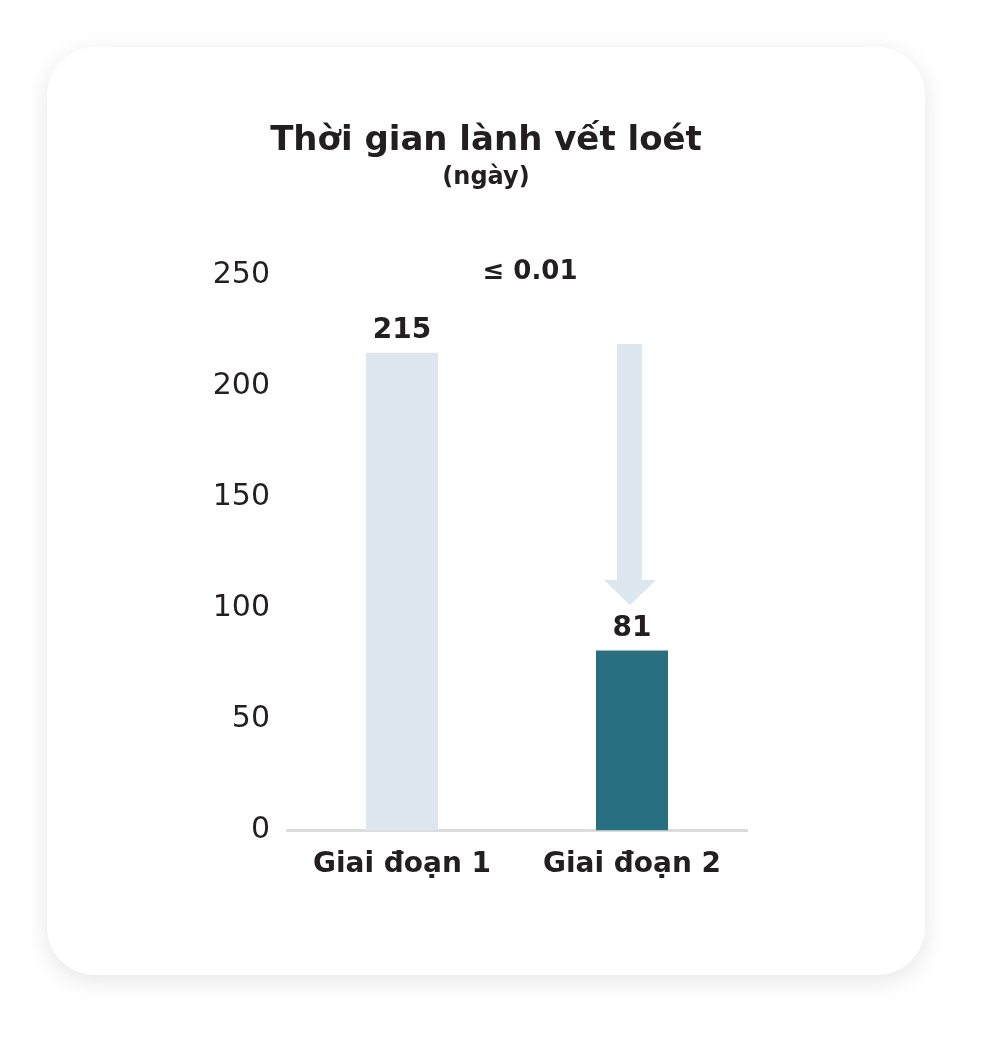 The image size is (1000, 1051). Describe the element at coordinates (402, 863) in the screenshot. I see `x-tick-label: Giai đoạn 1` at that location.